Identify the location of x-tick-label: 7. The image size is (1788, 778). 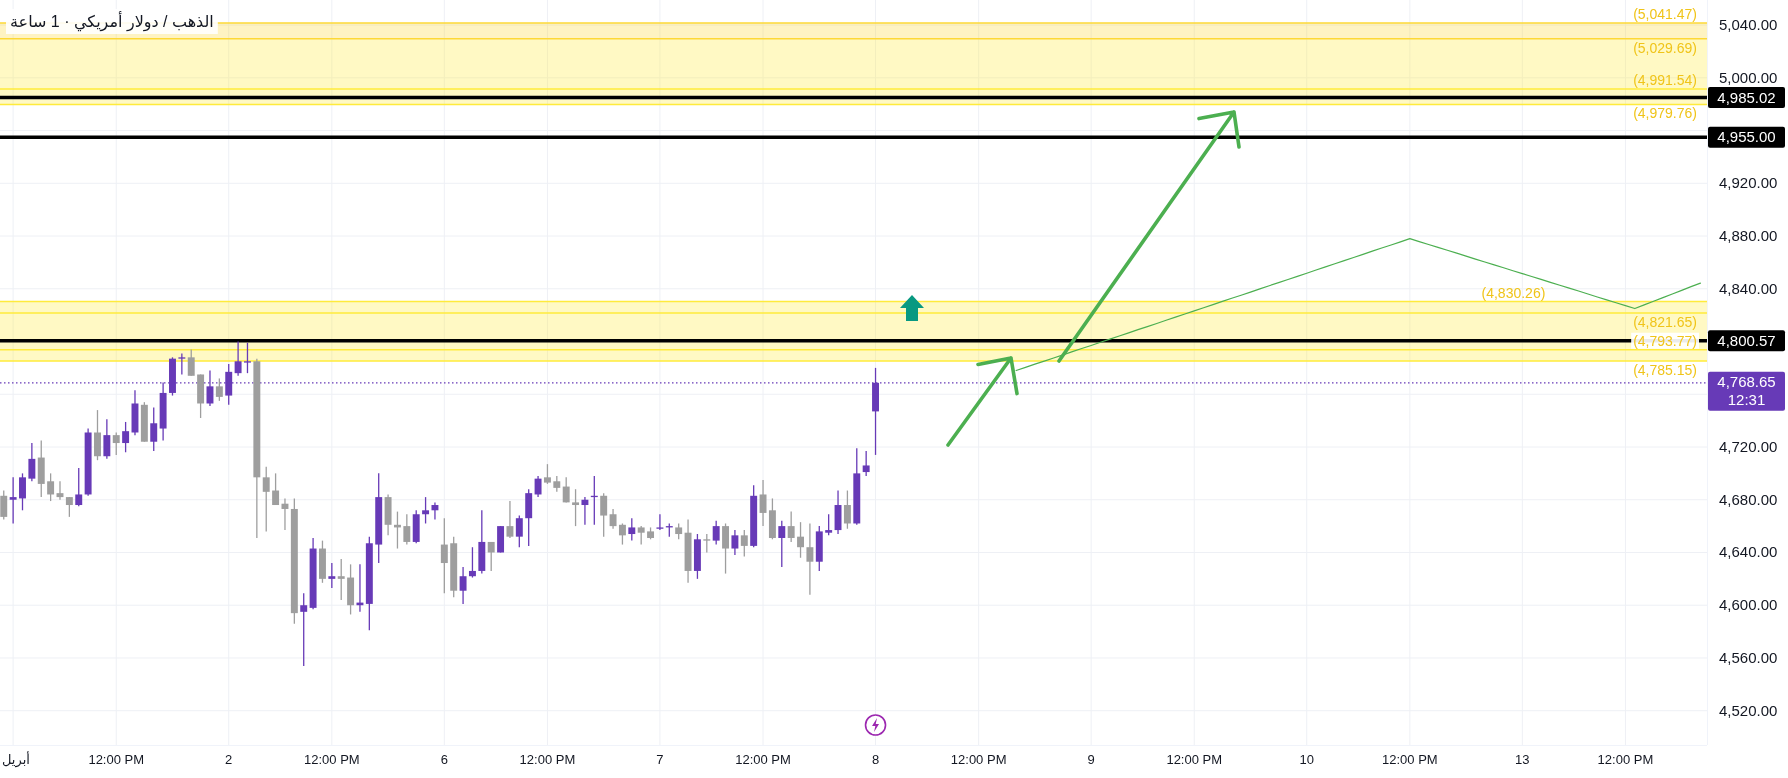
(660, 759).